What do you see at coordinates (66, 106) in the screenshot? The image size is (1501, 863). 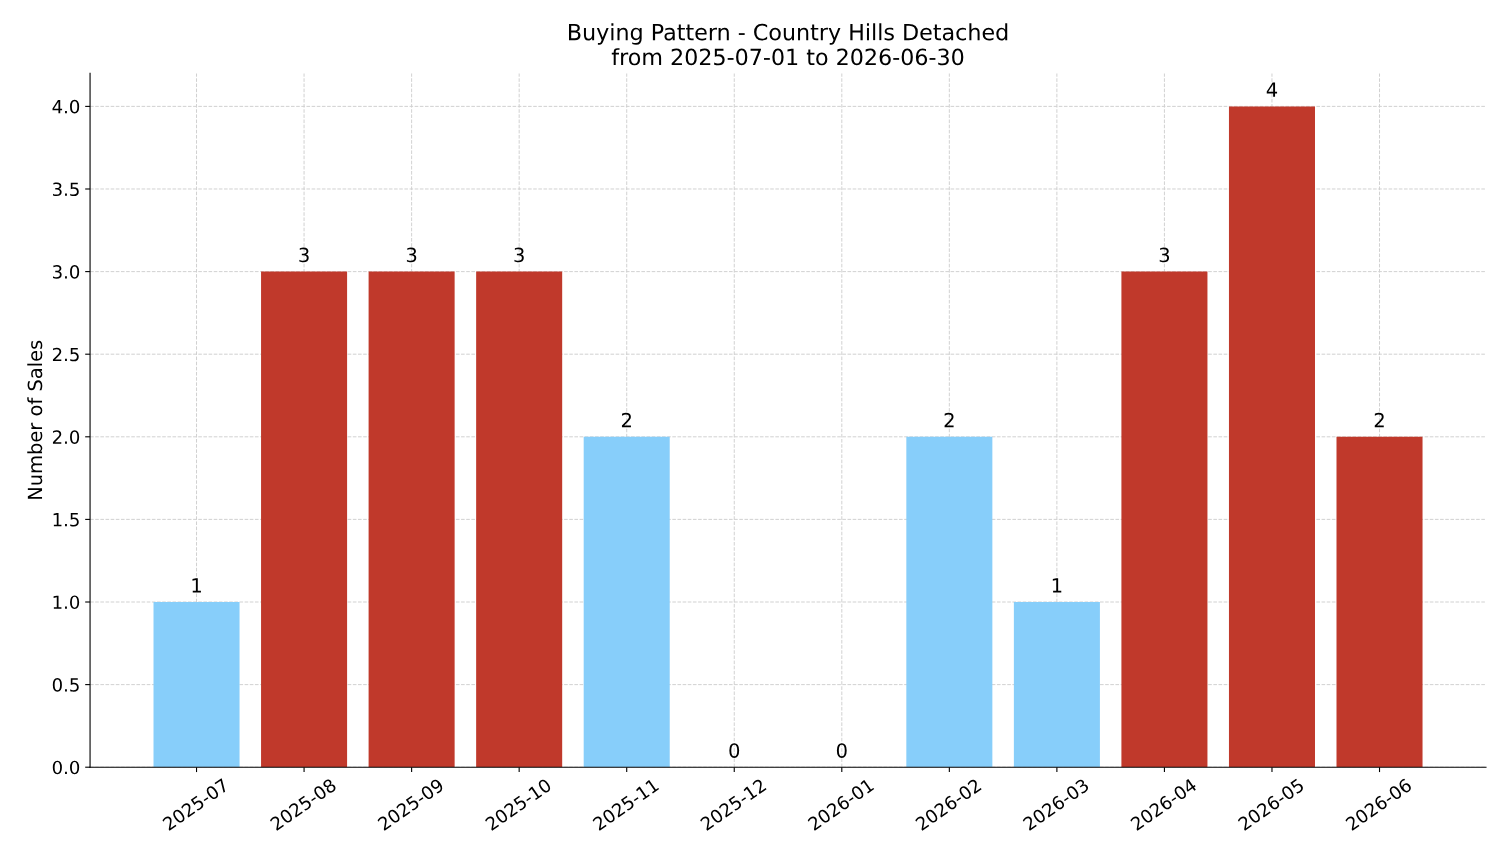 I see `y-tick-label: 4.0` at bounding box center [66, 106].